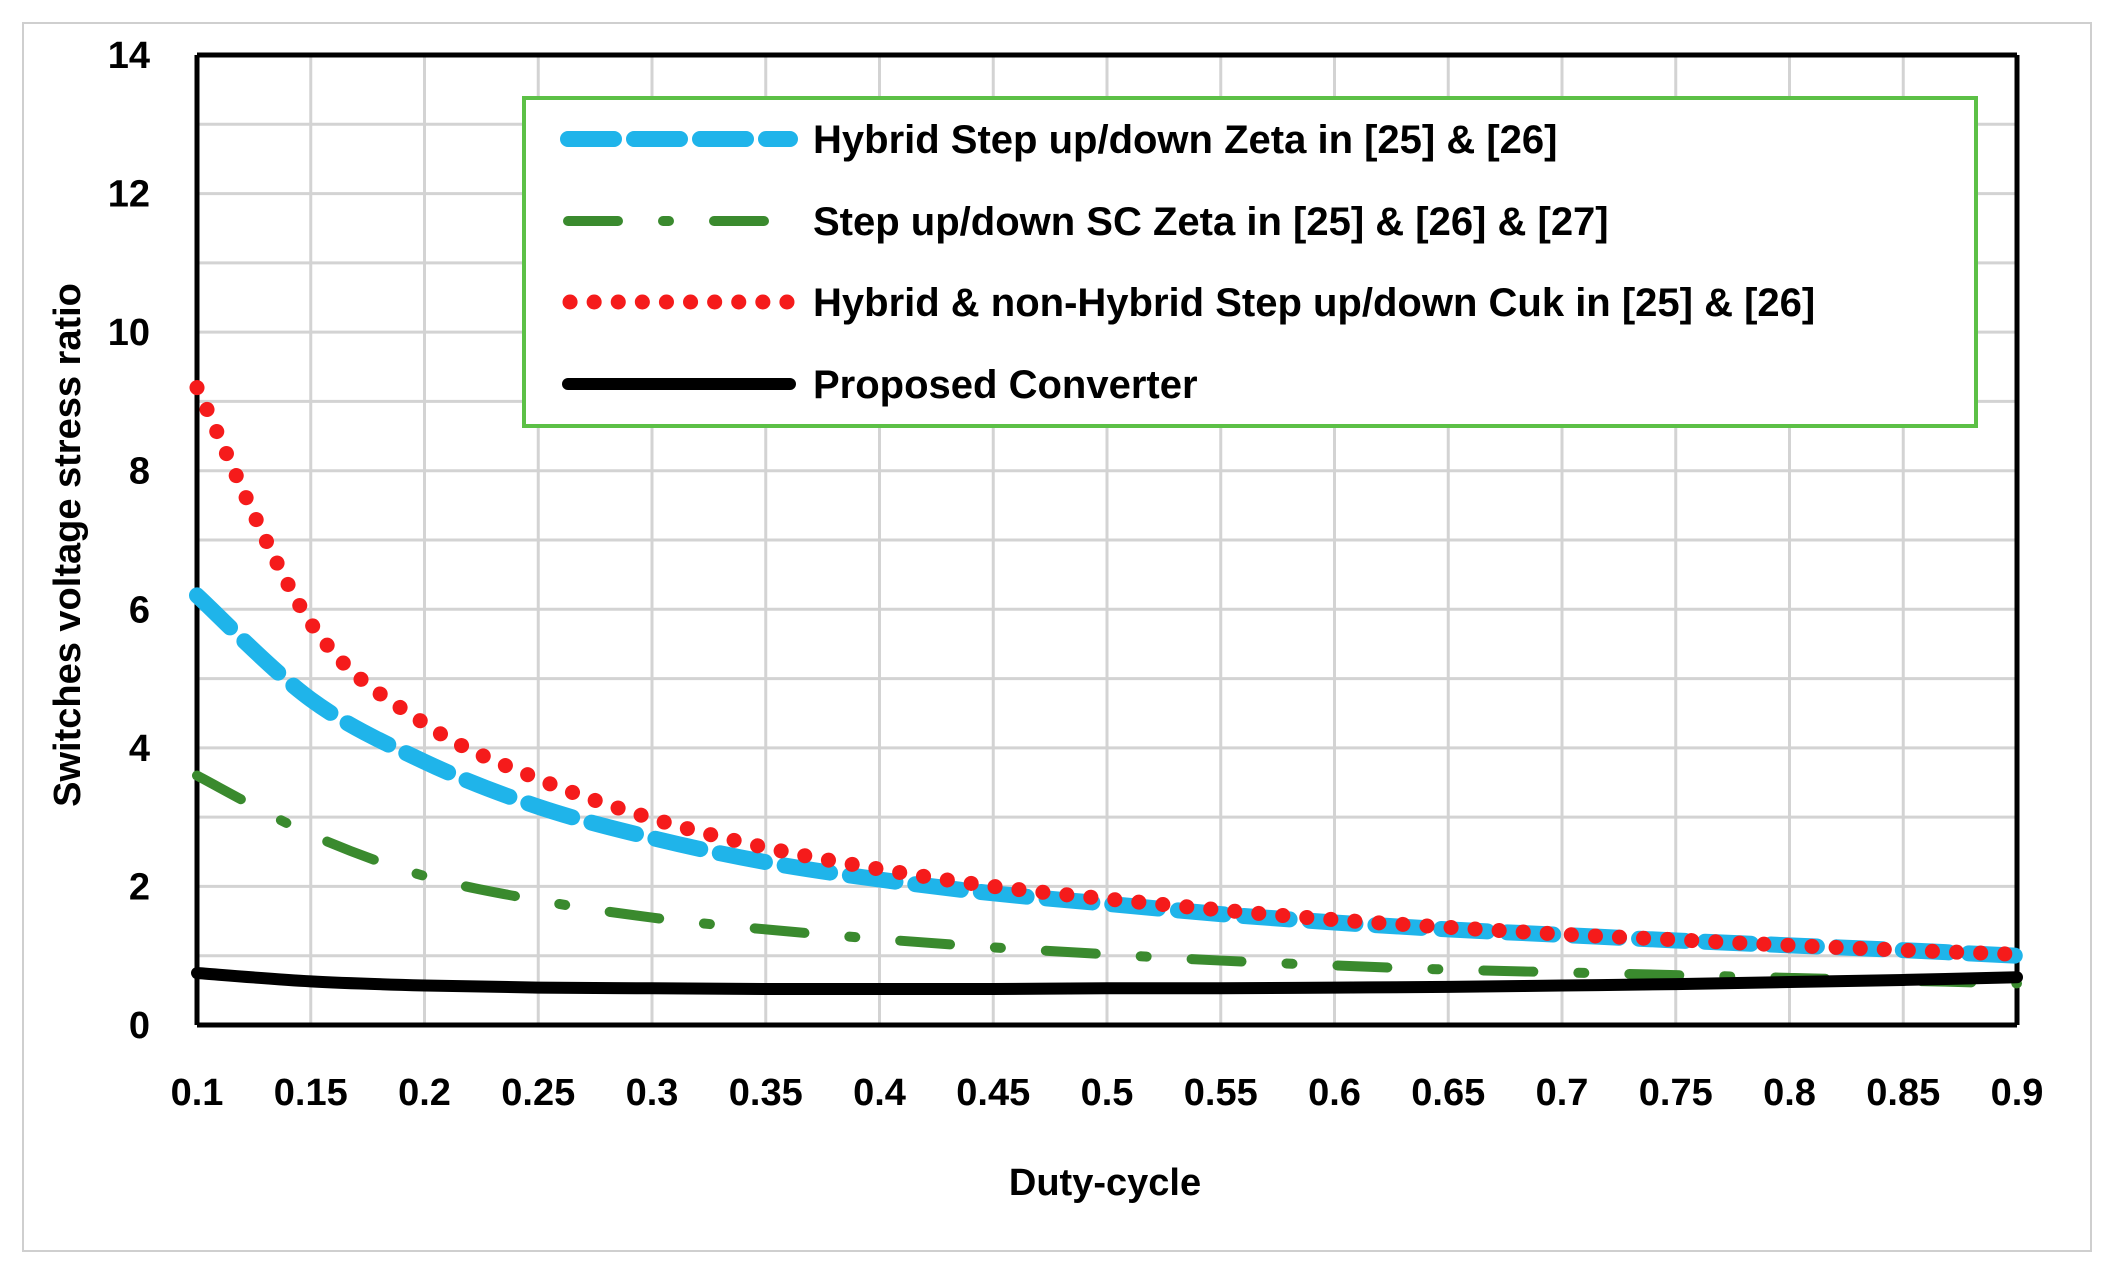 This screenshot has height=1282, width=2117. I want to click on y-tick-label: 10, so click(129, 333).